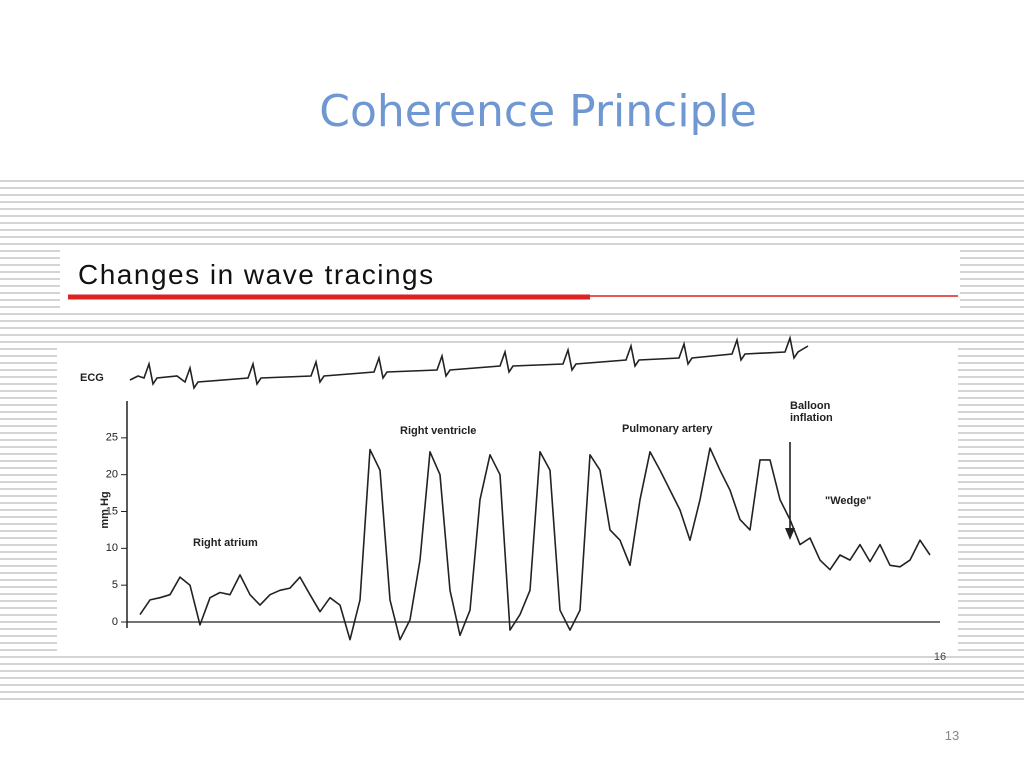 The image size is (1024, 768). What do you see at coordinates (115, 622) in the screenshot?
I see `y-tick-label: 0` at bounding box center [115, 622].